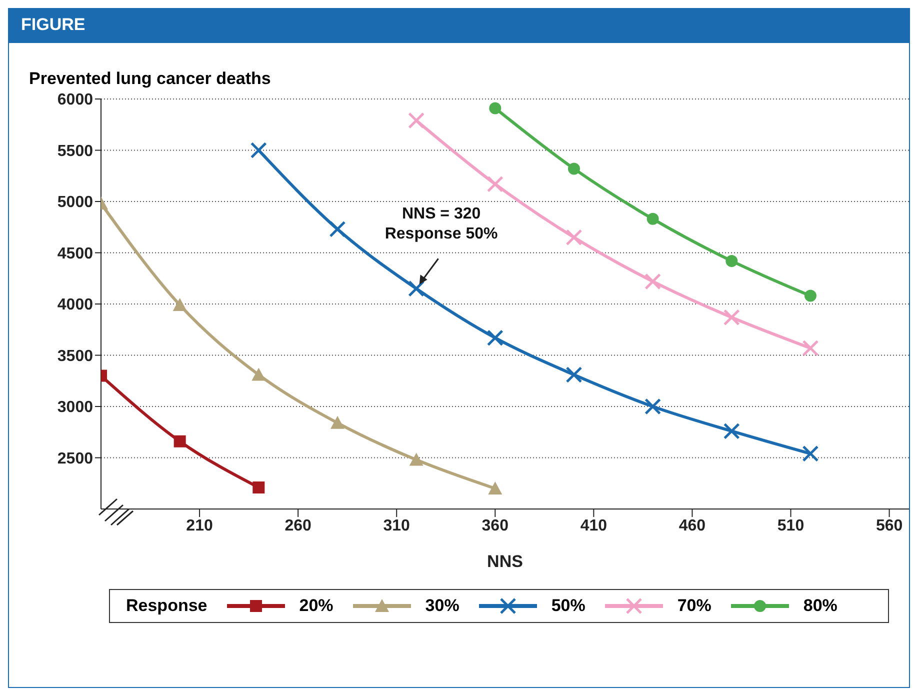 This screenshot has width=920, height=697. I want to click on annotation: NNS = 320 Response 50%, so click(441, 224).